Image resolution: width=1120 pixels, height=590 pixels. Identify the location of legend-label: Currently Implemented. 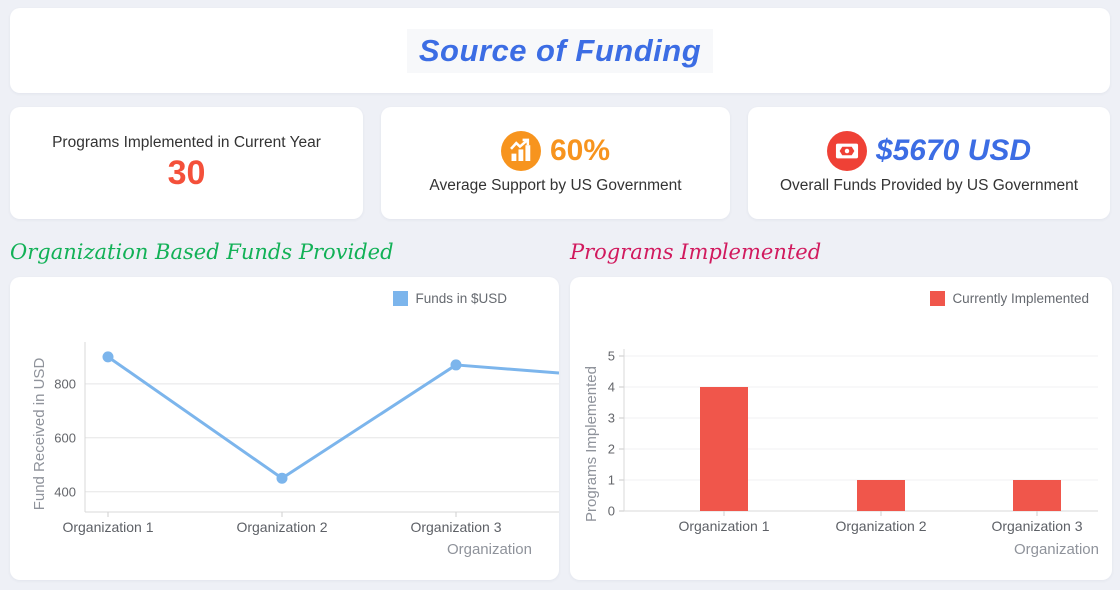
(1020, 298).